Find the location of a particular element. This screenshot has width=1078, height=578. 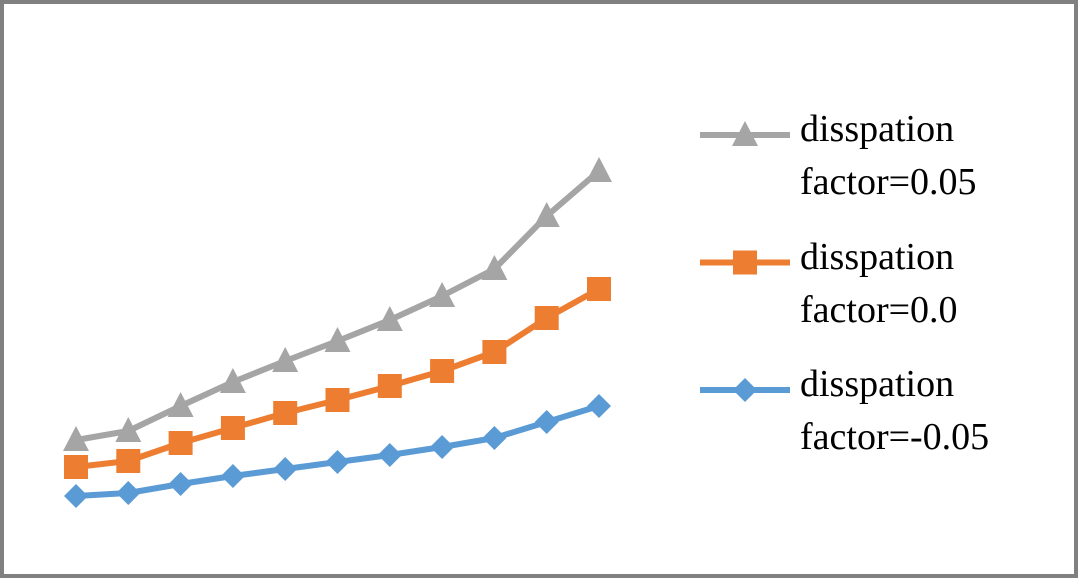

legend-label: disspation factor=0.05 is located at coordinates (888, 155).